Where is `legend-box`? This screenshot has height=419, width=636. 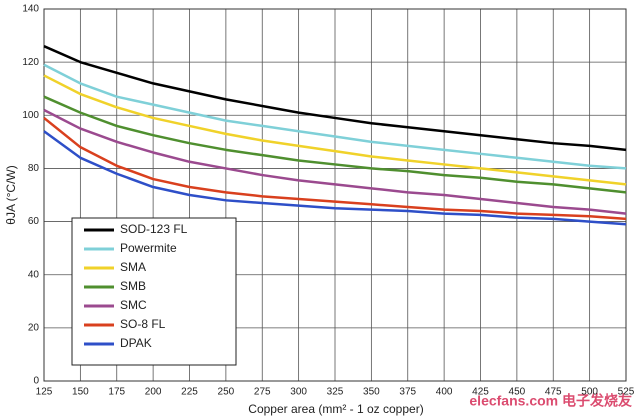
legend-box is located at coordinates (154, 291).